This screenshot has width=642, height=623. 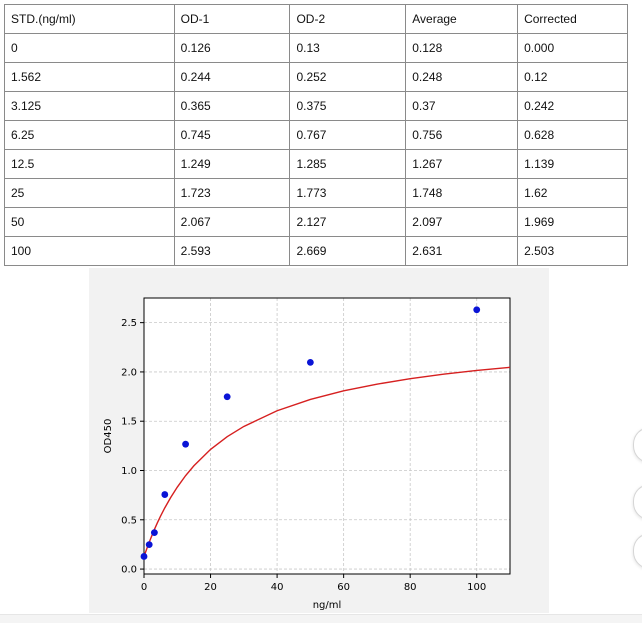 What do you see at coordinates (572, 48) in the screenshot?
I see `table-row-cell: 0.000` at bounding box center [572, 48].